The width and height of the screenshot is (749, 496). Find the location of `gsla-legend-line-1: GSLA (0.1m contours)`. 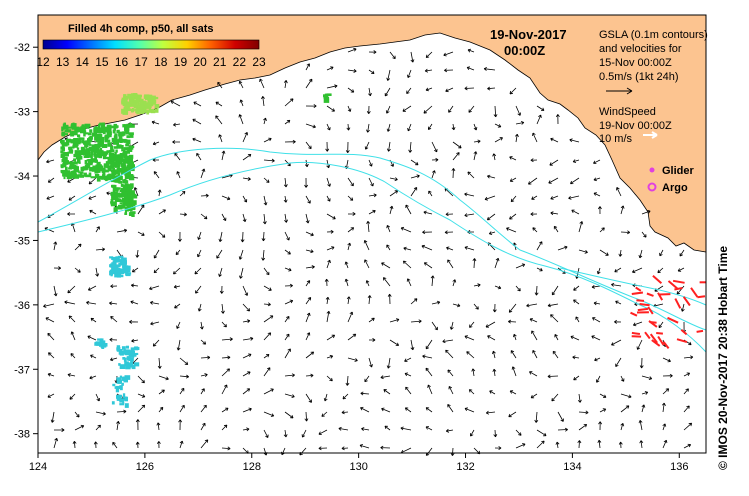

gsla-legend-line-1: GSLA (0.1m contours) is located at coordinates (653, 35).